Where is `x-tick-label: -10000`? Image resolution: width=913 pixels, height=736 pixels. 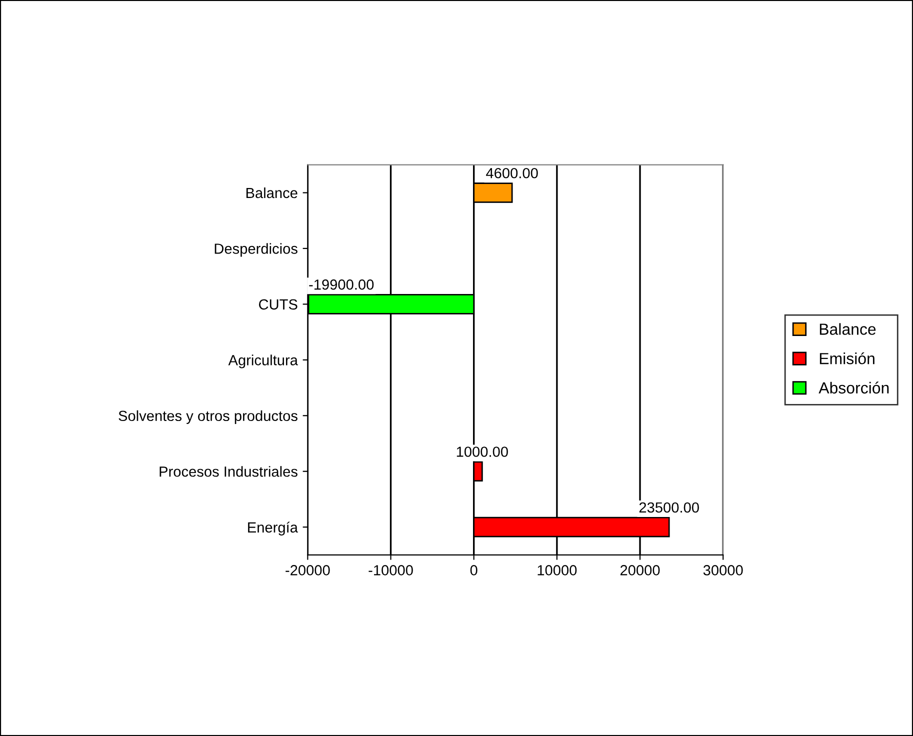 x-tick-label: -10000 is located at coordinates (390, 570).